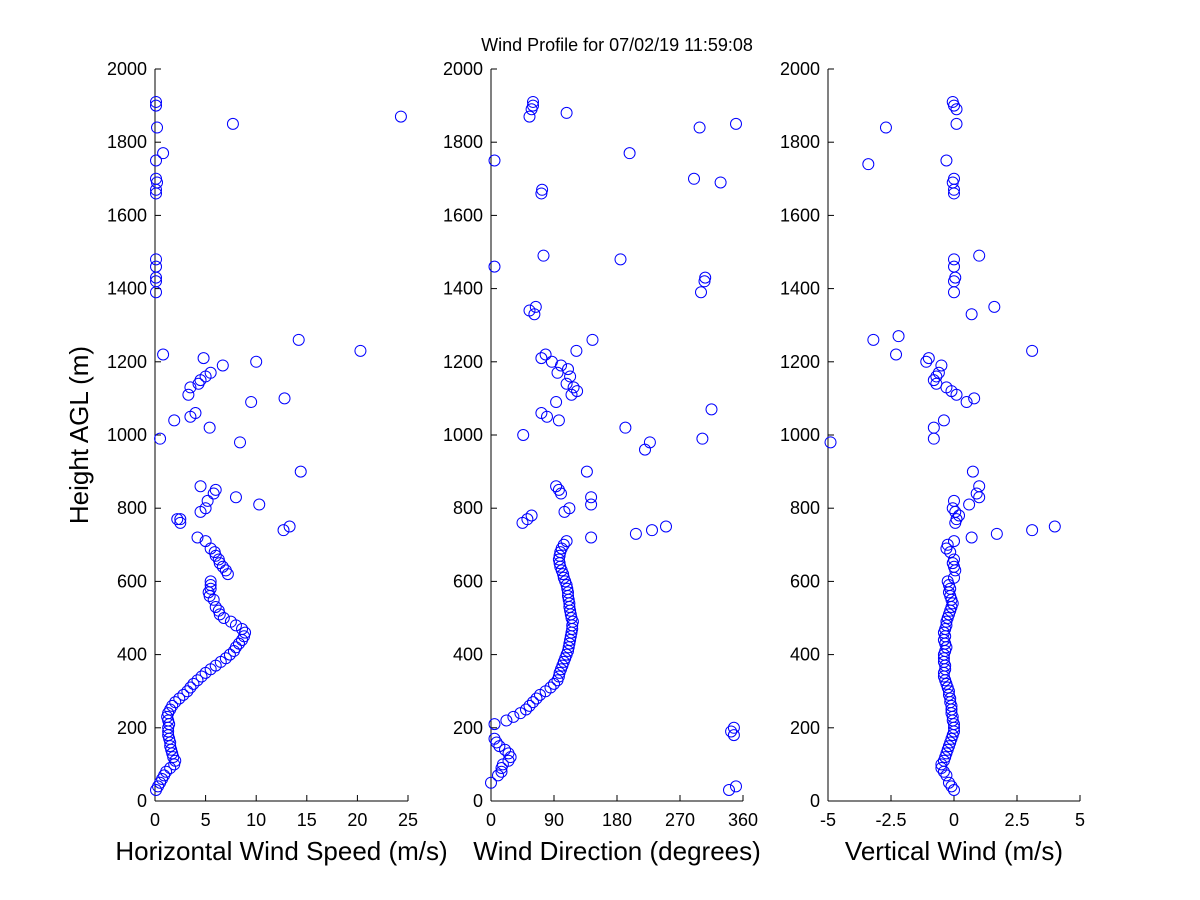 The width and height of the screenshot is (1200, 900). I want to click on x-axis-label: Vertical Wind (m/s), so click(954, 851).